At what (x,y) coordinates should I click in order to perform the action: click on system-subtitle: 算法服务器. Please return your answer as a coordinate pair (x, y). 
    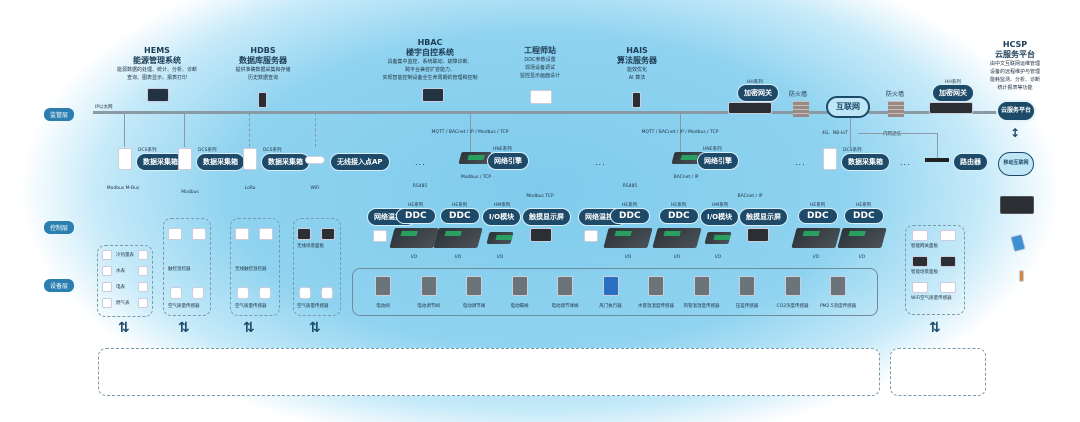
    Looking at the image, I should click on (637, 60).